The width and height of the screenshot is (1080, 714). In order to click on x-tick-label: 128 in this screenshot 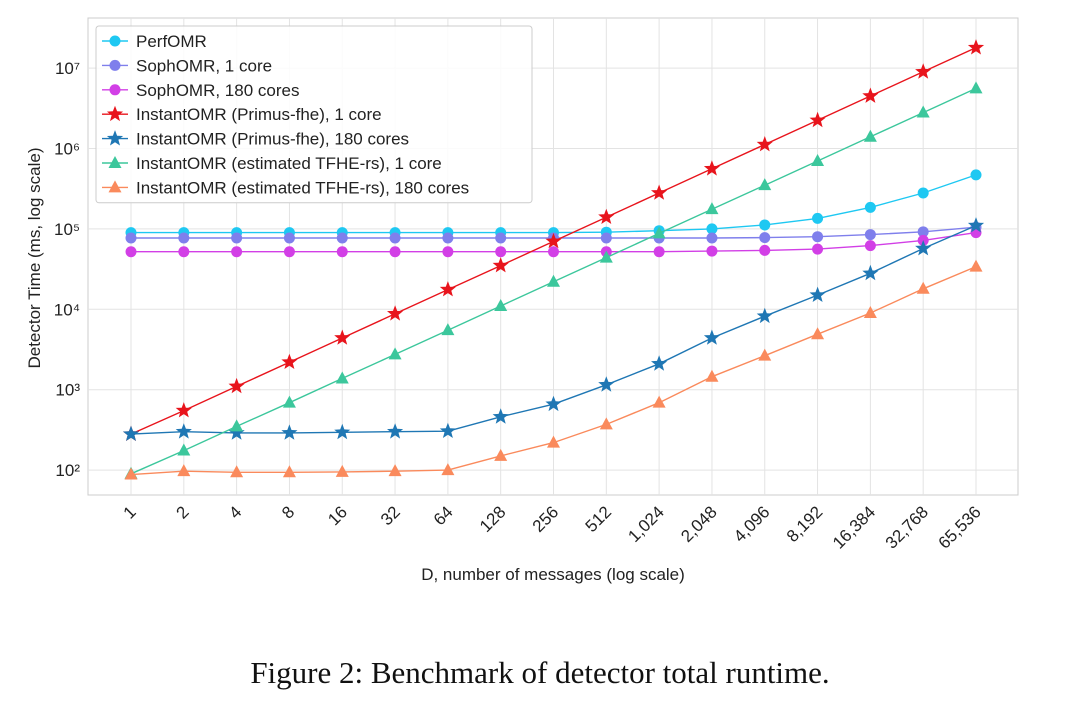, I will do `click(492, 518)`.